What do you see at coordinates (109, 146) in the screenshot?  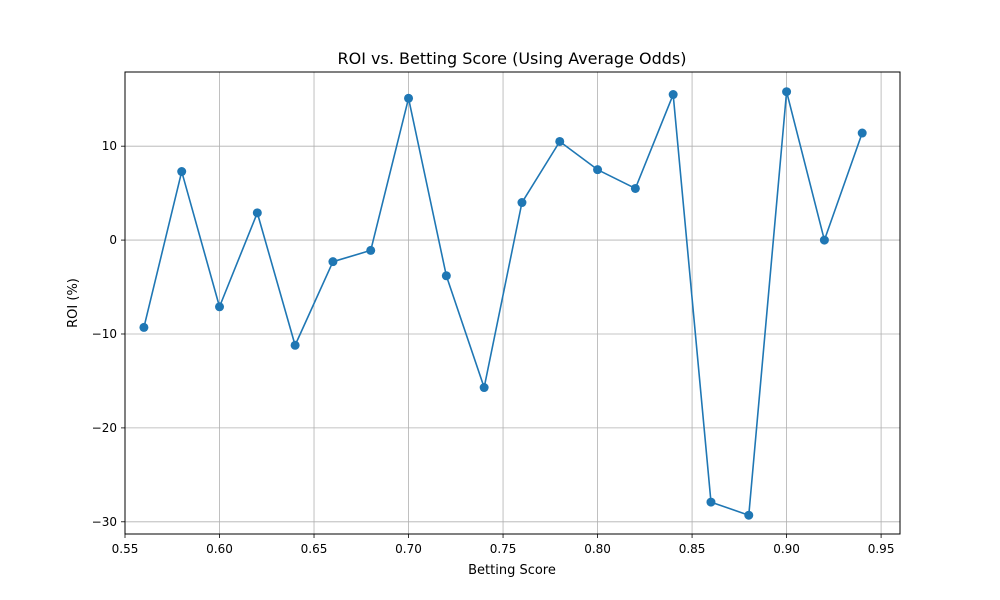 I see `y-tick-label: 10` at bounding box center [109, 146].